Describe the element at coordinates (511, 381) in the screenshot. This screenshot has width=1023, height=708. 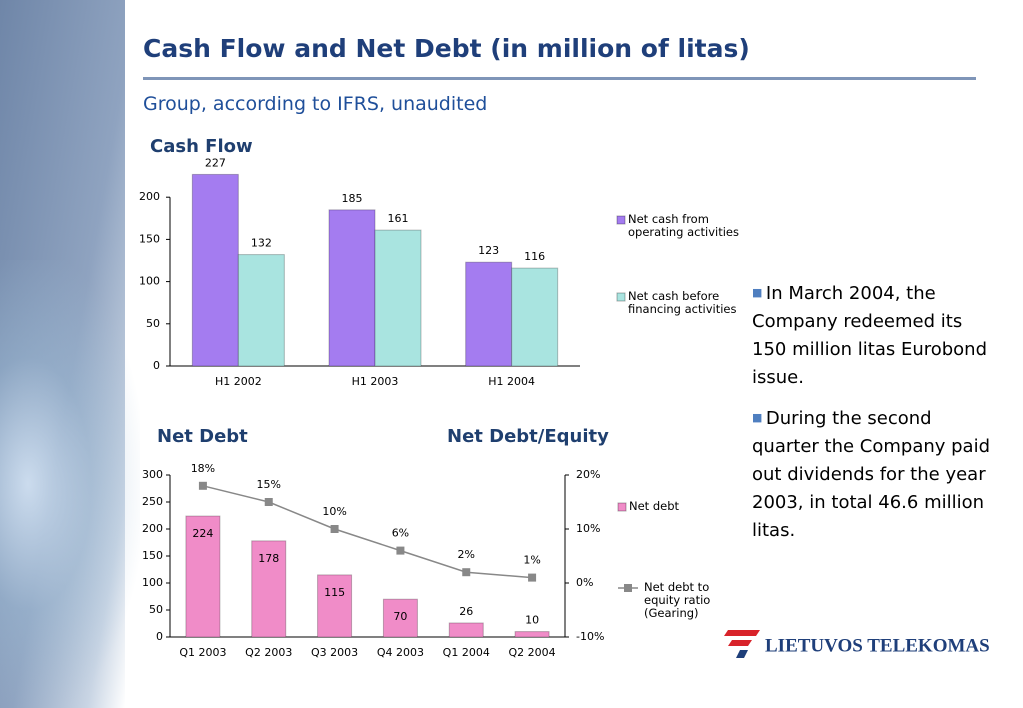
I see `x-tick-label: H1 2004` at that location.